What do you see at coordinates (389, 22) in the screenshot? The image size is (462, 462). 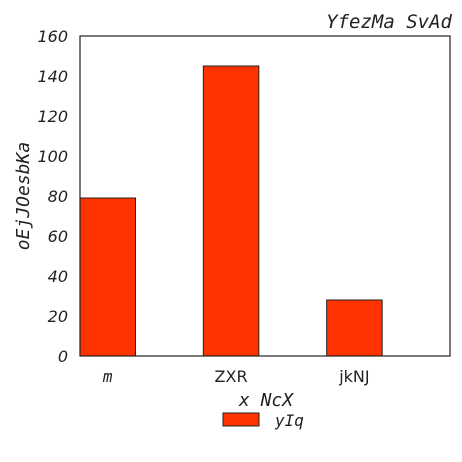 I see `chart-title: YfezMa SvAd` at bounding box center [389, 22].